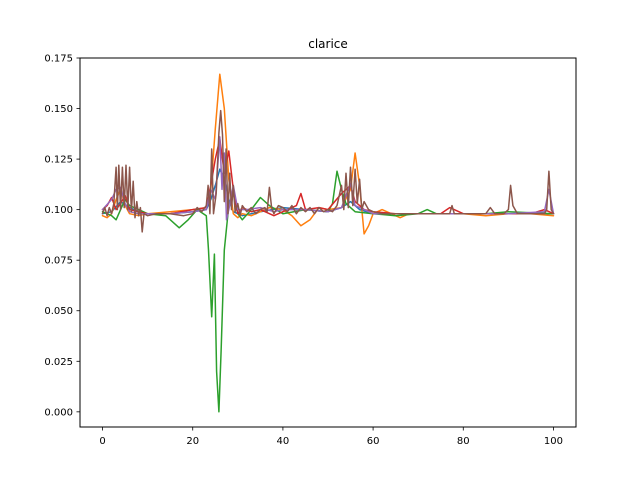  I want to click on x-axis: 0 20 40 60 80 100, so click(331, 437).